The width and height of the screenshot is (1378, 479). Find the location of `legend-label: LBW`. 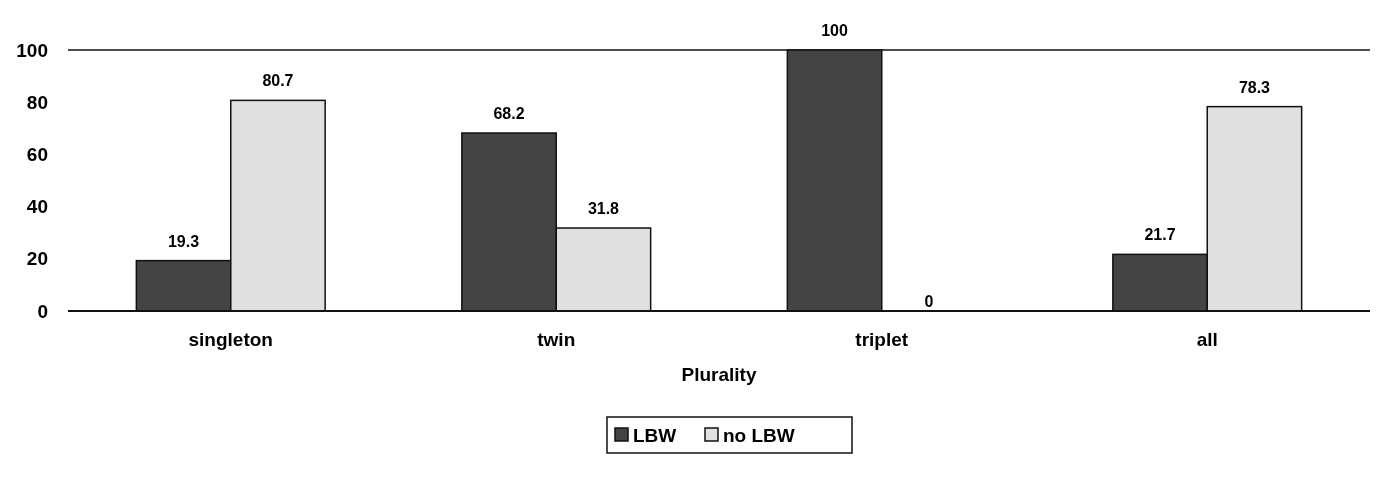

legend-label: LBW is located at coordinates (655, 435).